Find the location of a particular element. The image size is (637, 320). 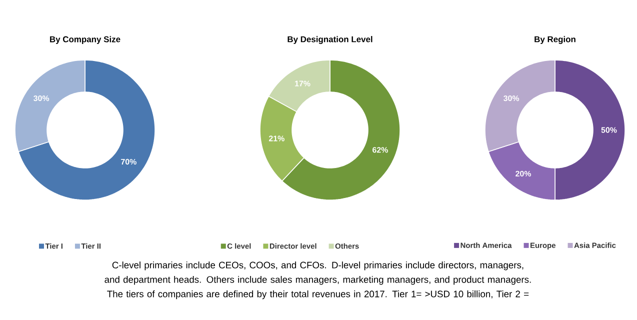

chart-title: By Region is located at coordinates (555, 40).